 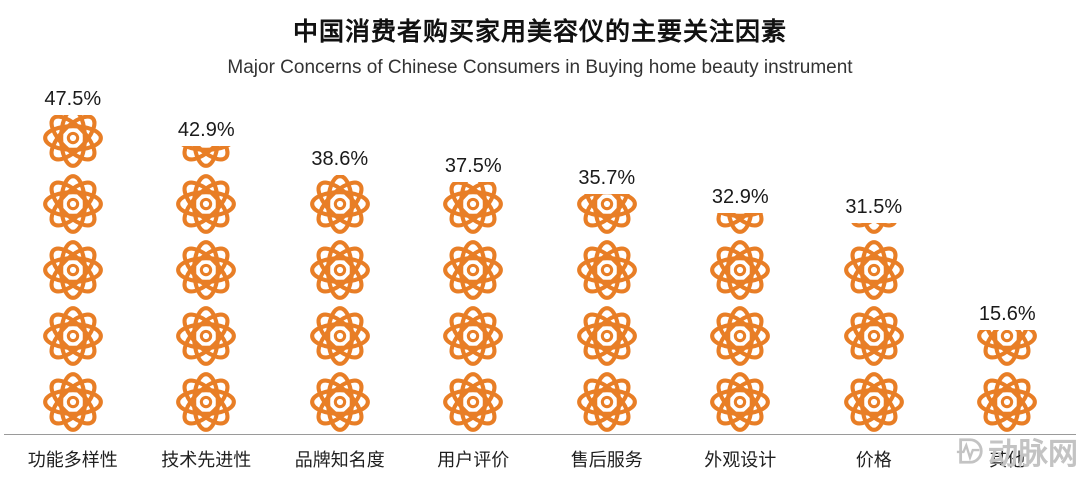 I want to click on value-label: 47.5%, so click(x=73, y=99).